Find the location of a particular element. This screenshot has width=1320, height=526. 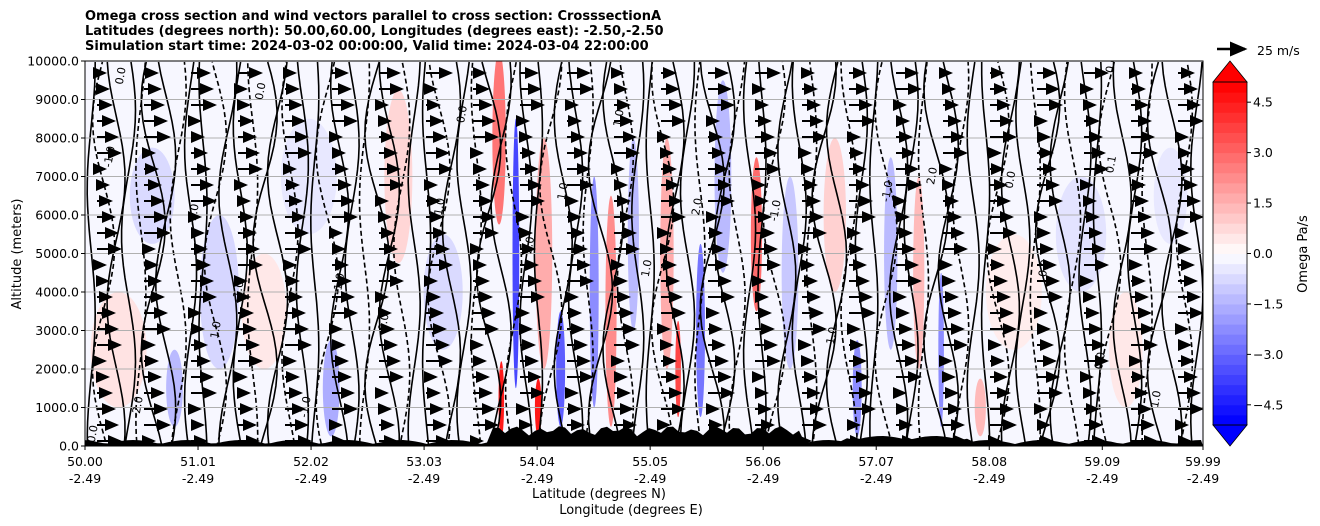

x-tick-label-lat: 52.02 is located at coordinates (311, 461).